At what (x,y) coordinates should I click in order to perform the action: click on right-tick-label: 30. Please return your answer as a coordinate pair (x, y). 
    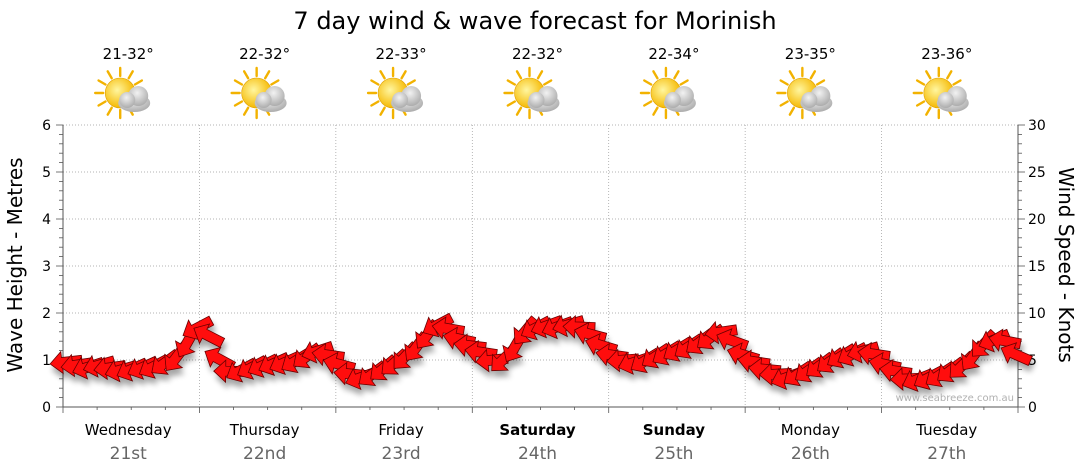
    Looking at the image, I should click on (1037, 126).